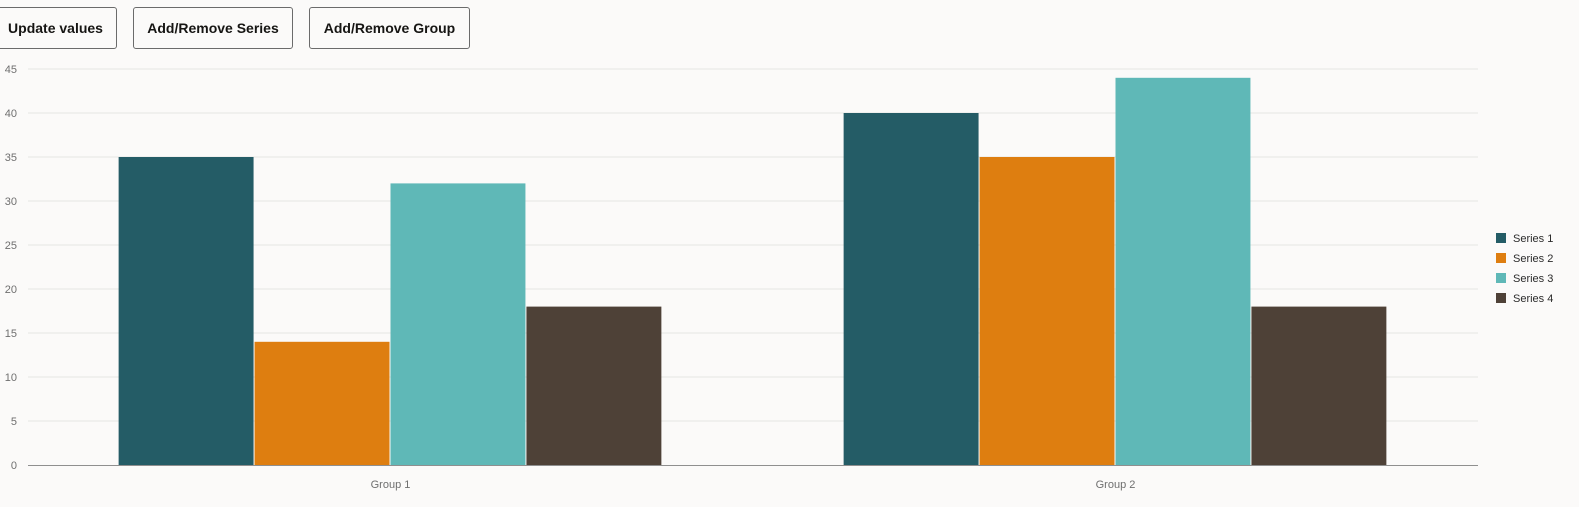 Image resolution: width=1579 pixels, height=507 pixels. I want to click on legend-item-series-1: Series 1, so click(1524, 239).